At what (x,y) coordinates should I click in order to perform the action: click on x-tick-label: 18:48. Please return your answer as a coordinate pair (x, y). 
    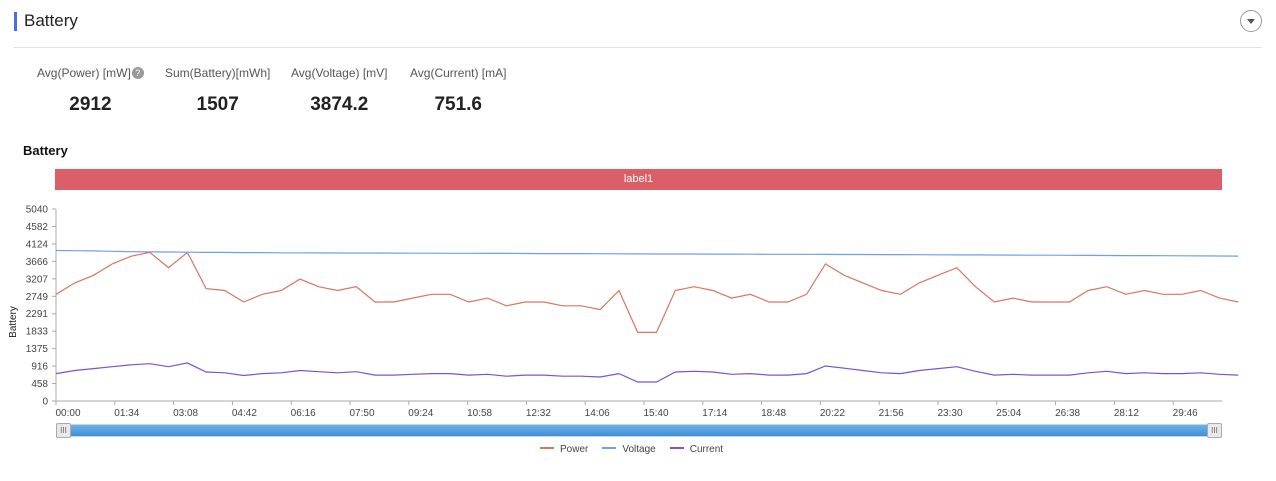
    Looking at the image, I should click on (773, 413).